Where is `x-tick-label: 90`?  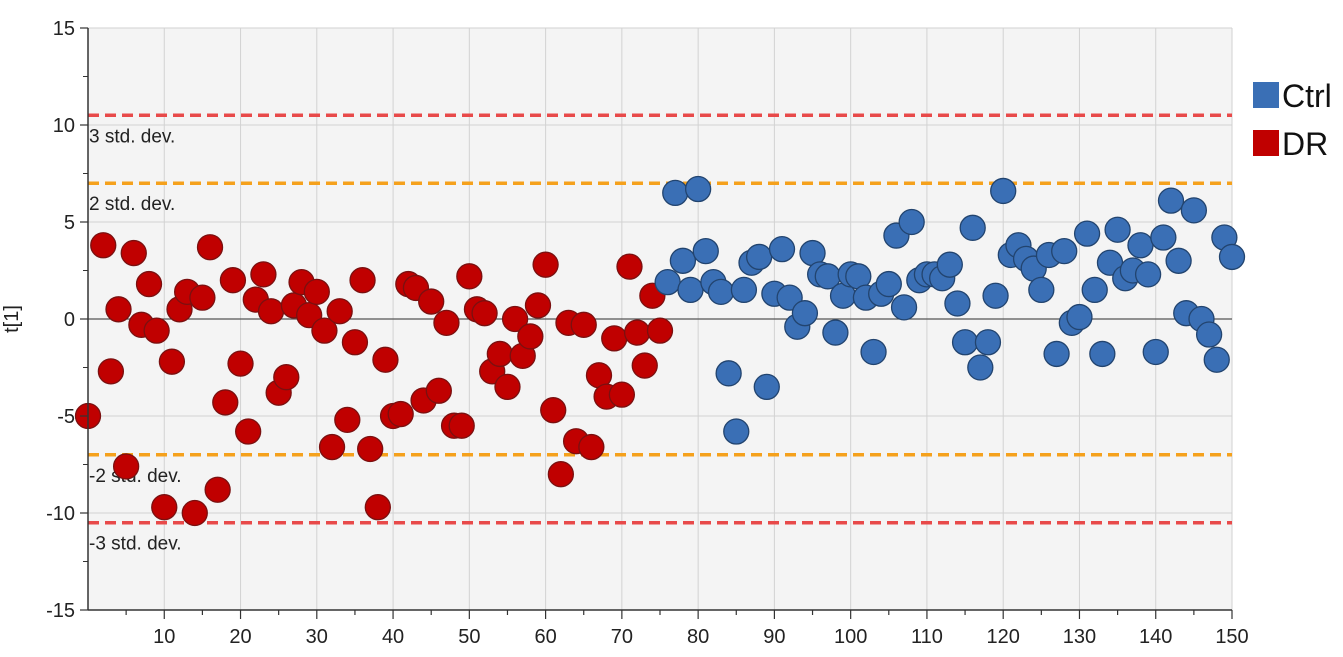 x-tick-label: 90 is located at coordinates (774, 637).